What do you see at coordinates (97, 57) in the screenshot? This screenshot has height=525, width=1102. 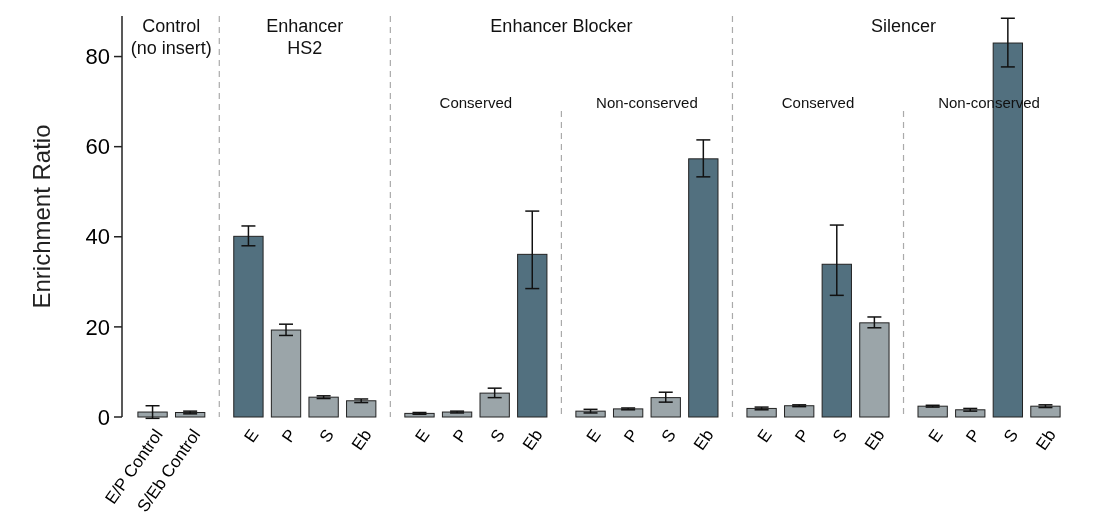 I see `y-tick-label: 80` at bounding box center [97, 57].